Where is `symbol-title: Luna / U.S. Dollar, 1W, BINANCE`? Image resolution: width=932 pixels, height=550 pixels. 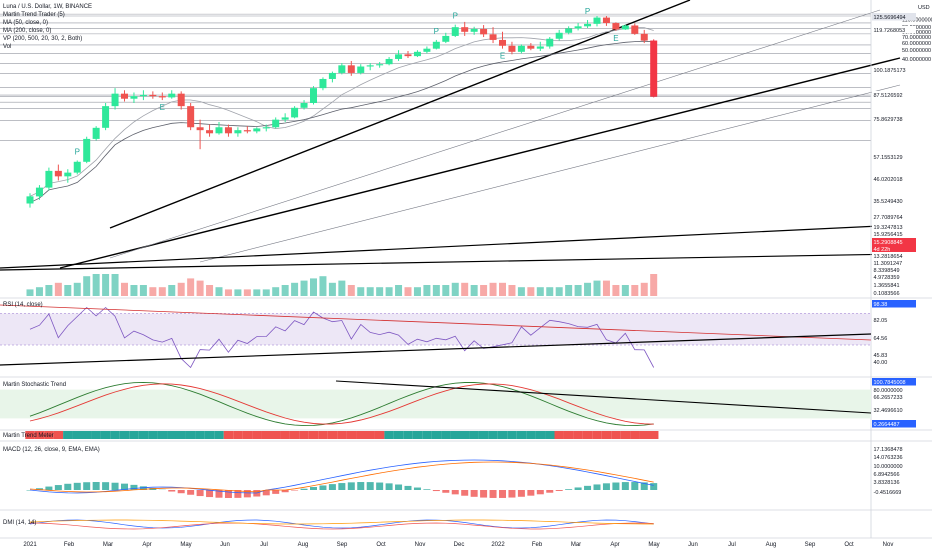 symbol-title: Luna / U.S. Dollar, 1W, BINANCE is located at coordinates (48, 7).